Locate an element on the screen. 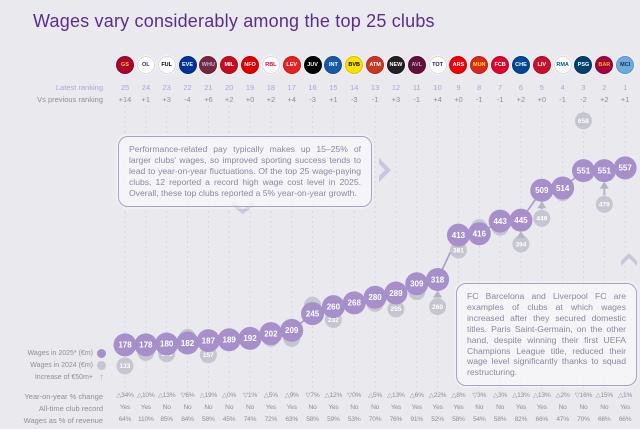  bubble-2025-LEV is located at coordinates (292, 330).